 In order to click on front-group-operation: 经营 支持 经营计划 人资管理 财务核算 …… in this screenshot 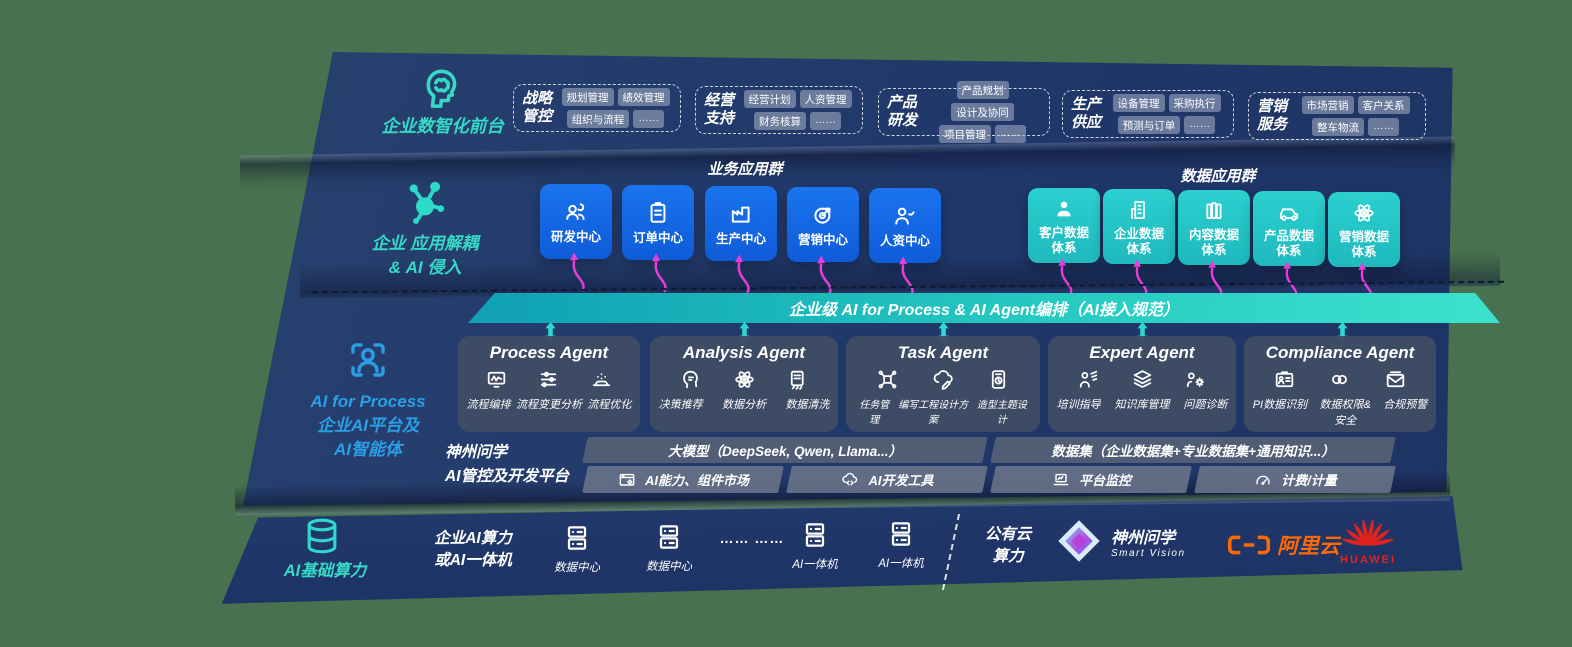, I will do `click(779, 110)`.